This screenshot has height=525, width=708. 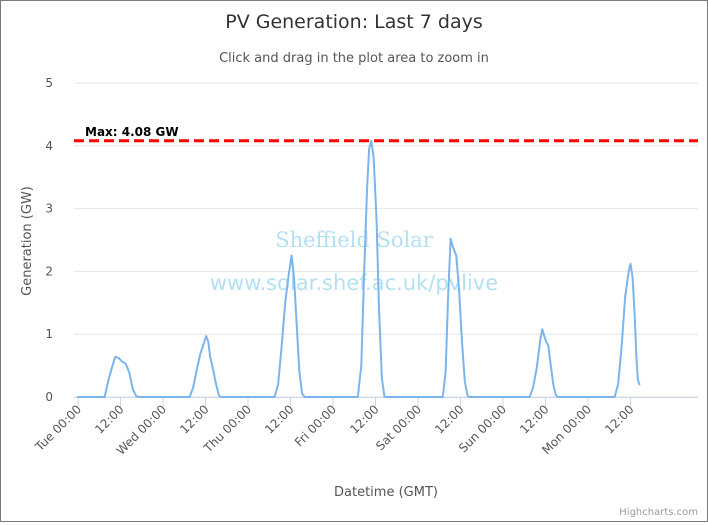 I want to click on x-tick-label: Sat 00:00, so click(x=398, y=427).